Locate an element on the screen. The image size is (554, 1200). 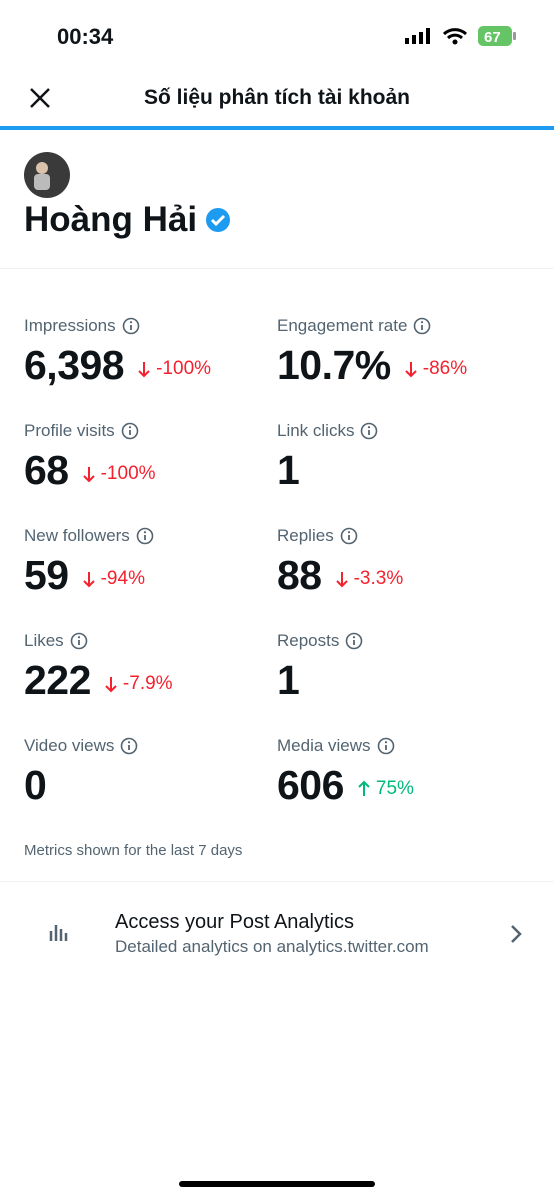
chevron is located at coordinates (516, 934).